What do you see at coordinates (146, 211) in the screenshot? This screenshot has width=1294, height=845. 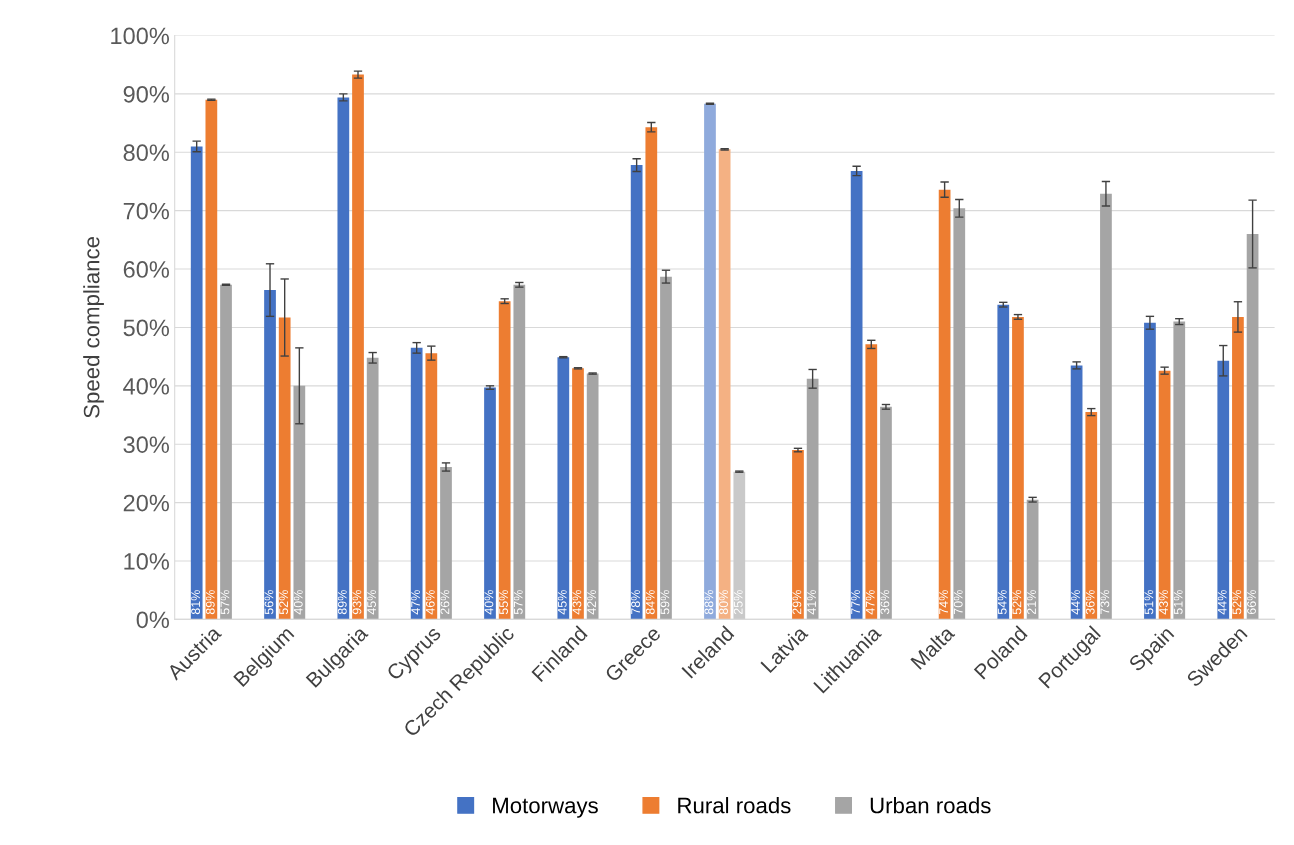 I see `y-tick-label: 70%` at bounding box center [146, 211].